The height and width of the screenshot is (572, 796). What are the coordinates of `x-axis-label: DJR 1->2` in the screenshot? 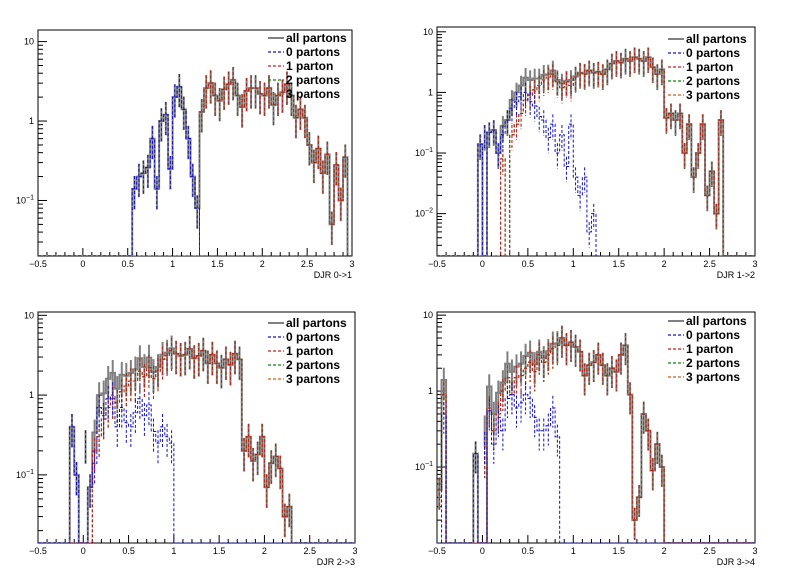 It's located at (736, 275).